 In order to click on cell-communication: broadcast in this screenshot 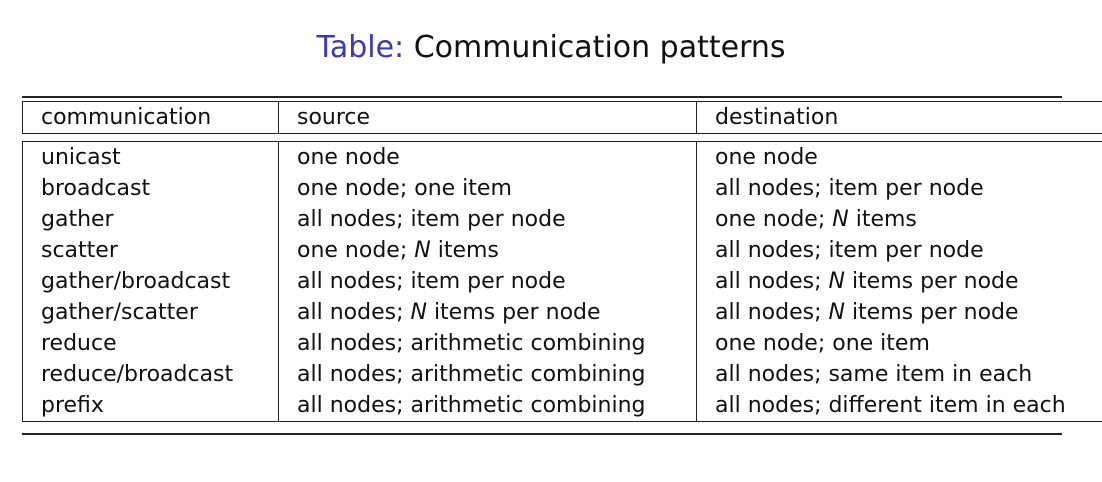, I will do `click(150, 188)`.